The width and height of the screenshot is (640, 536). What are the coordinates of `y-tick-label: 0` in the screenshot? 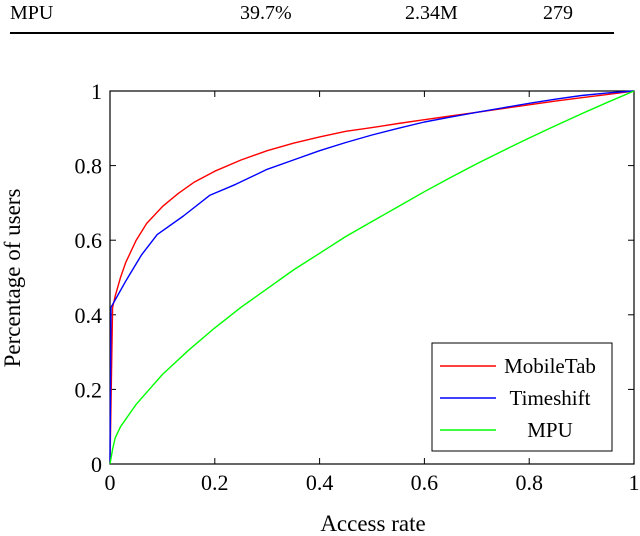 It's located at (96, 464).